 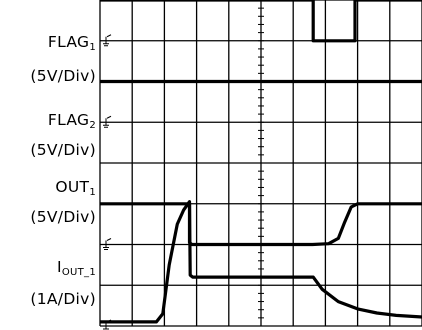 What do you see at coordinates (63, 76) in the screenshot?
I see `flag1-scale: (5V/Div)` at bounding box center [63, 76].